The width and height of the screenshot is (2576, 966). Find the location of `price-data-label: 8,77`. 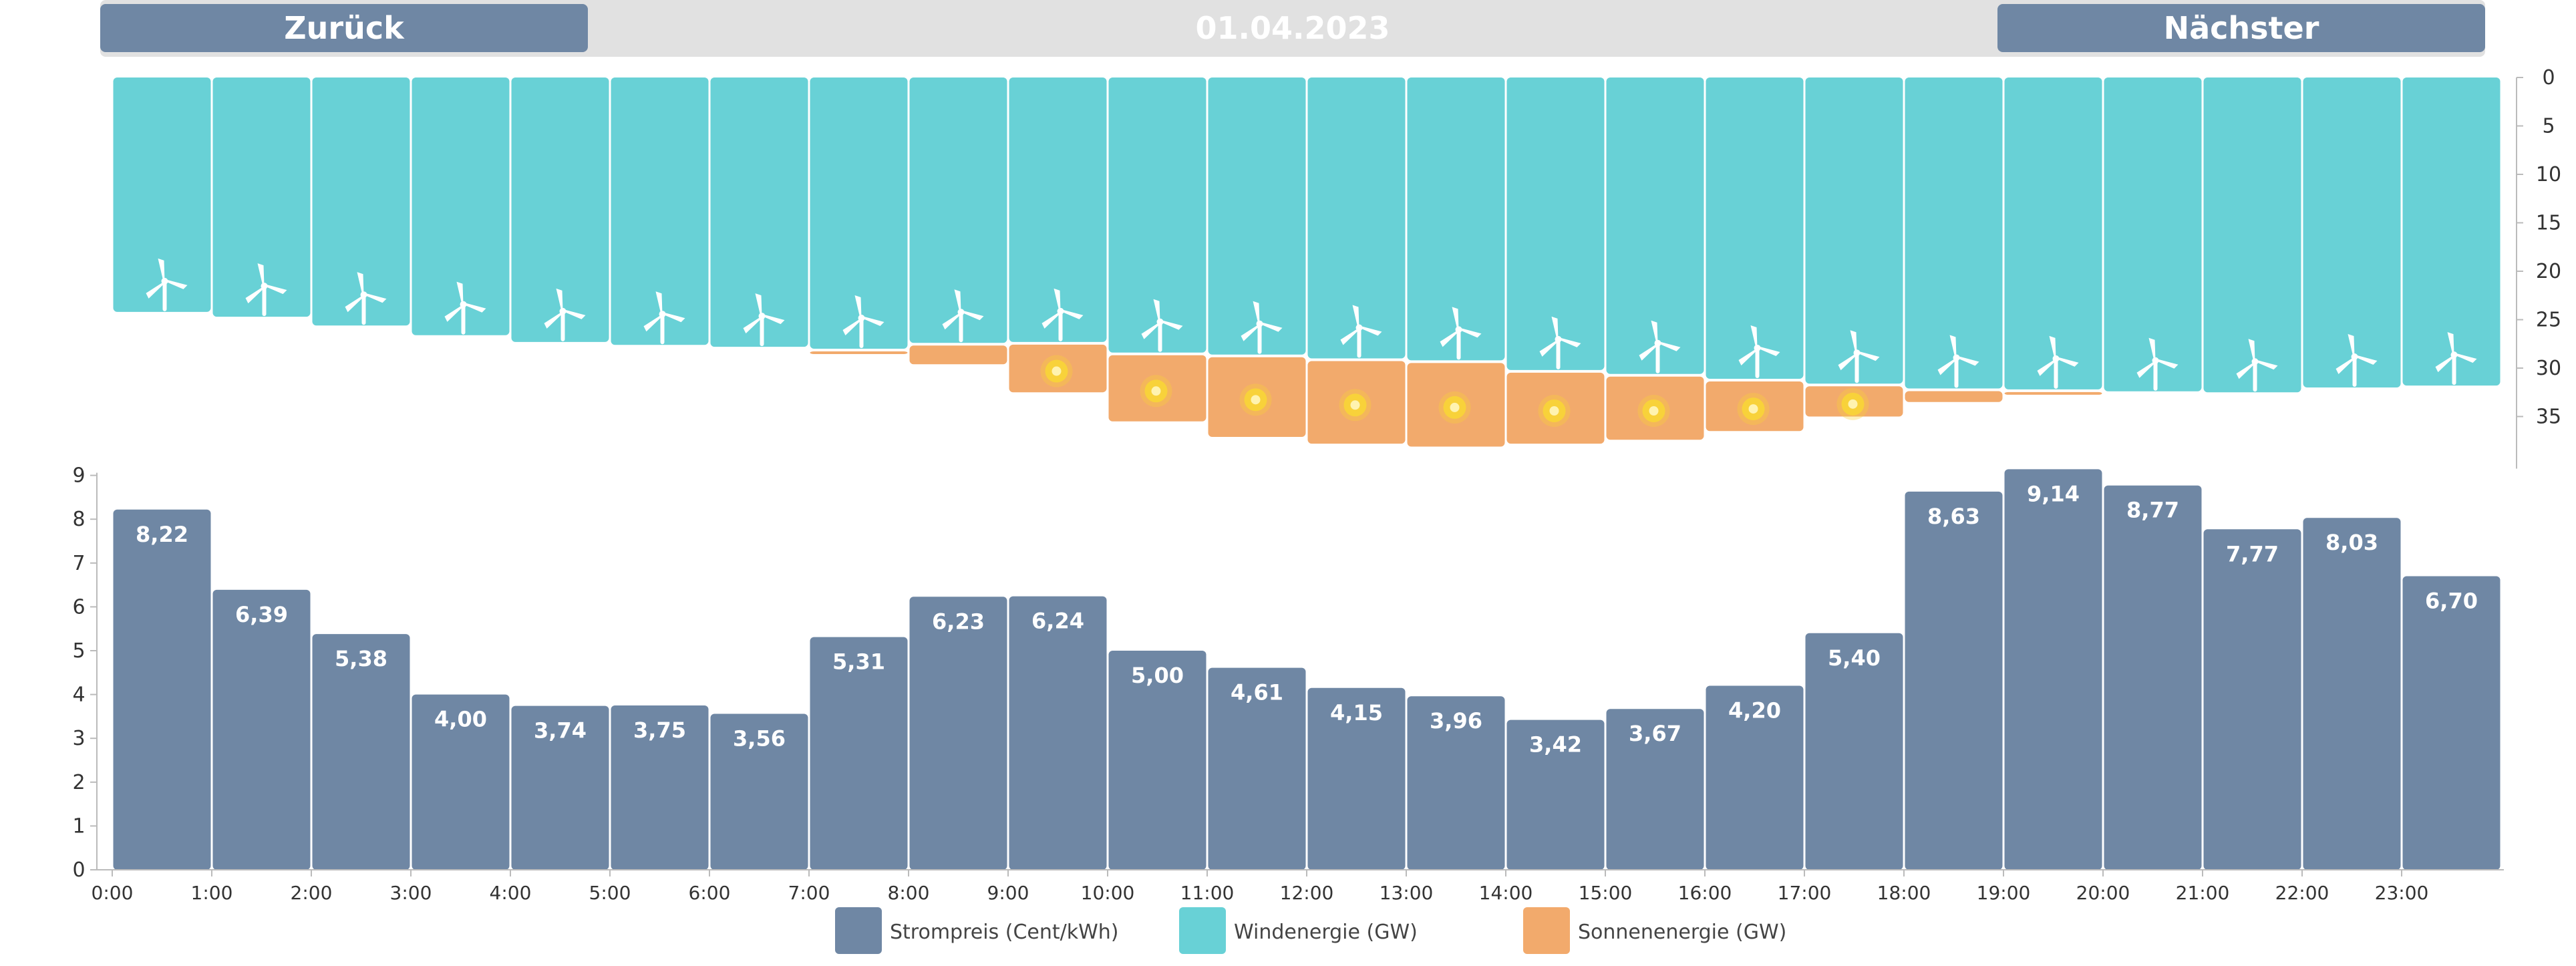

price-data-label: 8,77 is located at coordinates (2152, 510).